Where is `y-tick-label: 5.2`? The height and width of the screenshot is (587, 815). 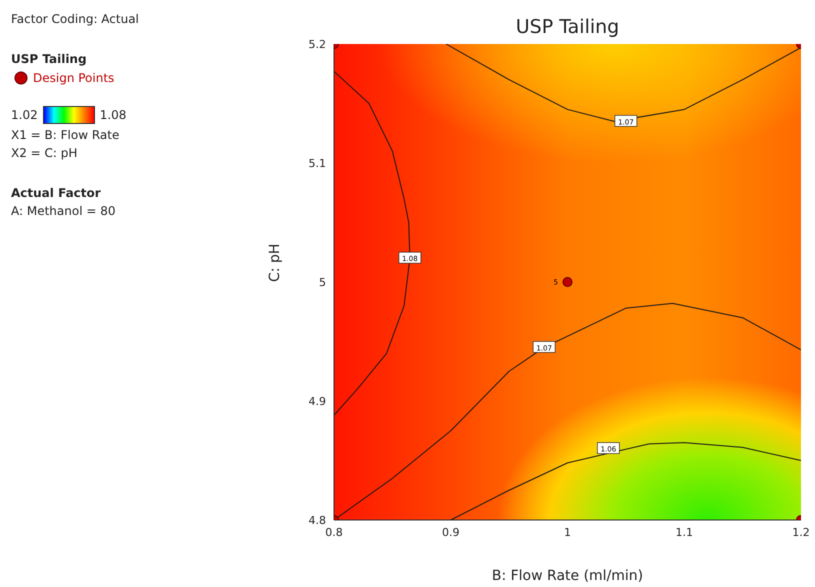
y-tick-label: 5.2 is located at coordinates (317, 44).